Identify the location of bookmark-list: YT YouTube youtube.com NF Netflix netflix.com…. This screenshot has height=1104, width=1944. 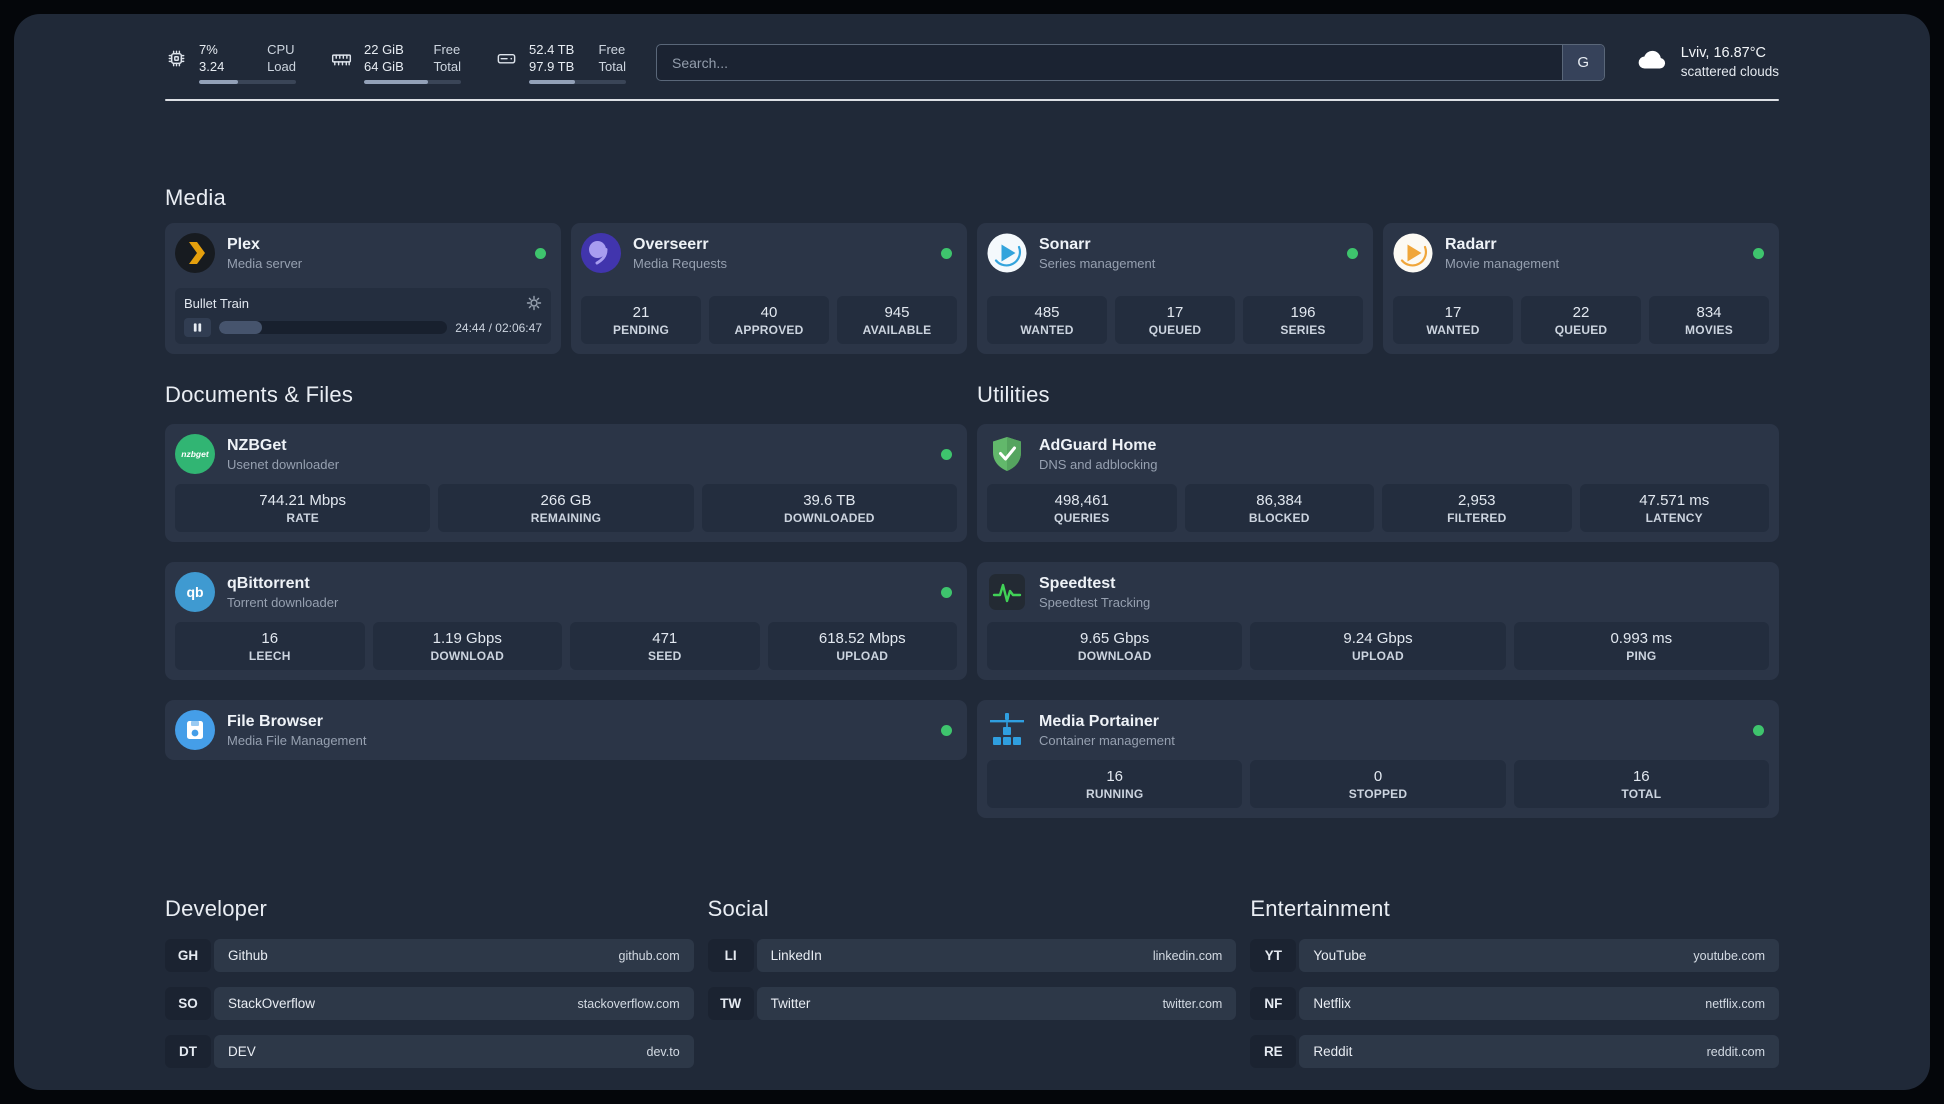
(1514, 1003).